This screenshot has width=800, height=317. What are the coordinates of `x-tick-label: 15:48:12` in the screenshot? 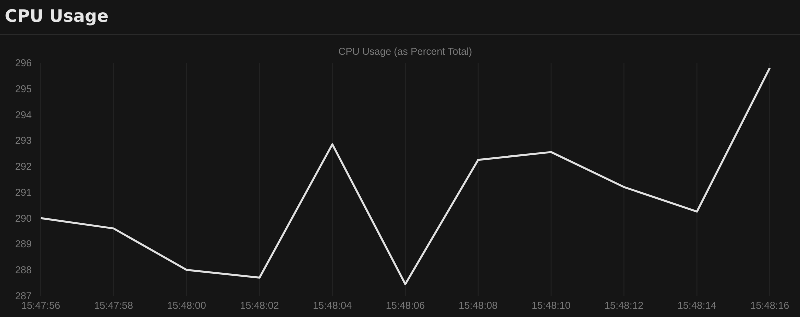 It's located at (624, 306).